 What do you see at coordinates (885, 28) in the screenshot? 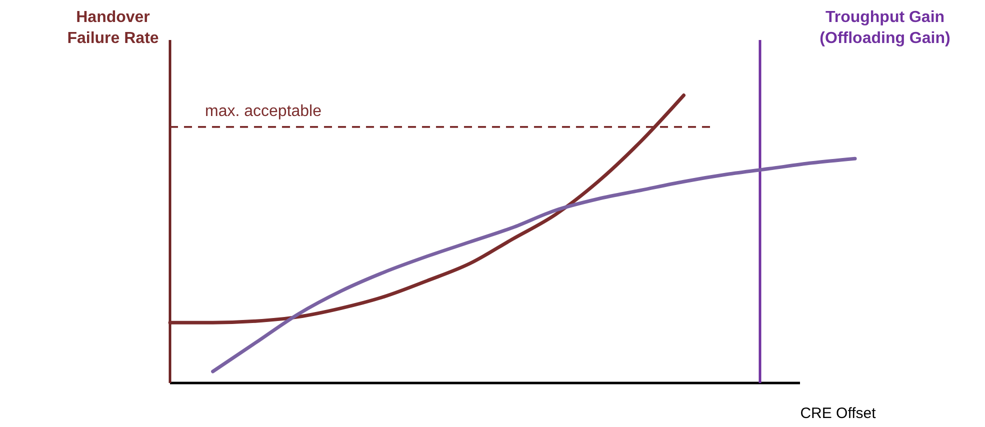
I see `y2-axis-title: Troughput Gain (Offloading Gain)` at bounding box center [885, 28].